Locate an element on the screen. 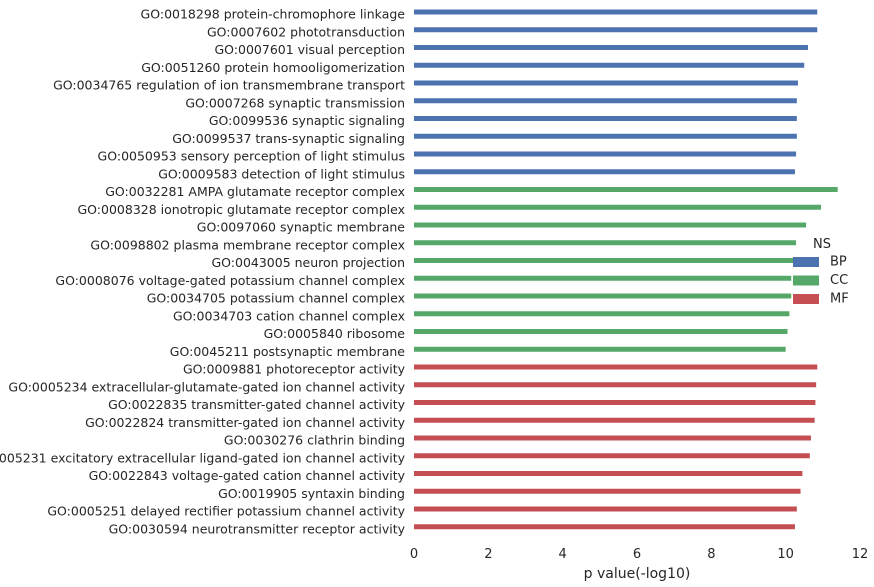 This screenshot has height=587, width=874. category-label: GO:0009881 photoreceptor activity is located at coordinates (294, 369).